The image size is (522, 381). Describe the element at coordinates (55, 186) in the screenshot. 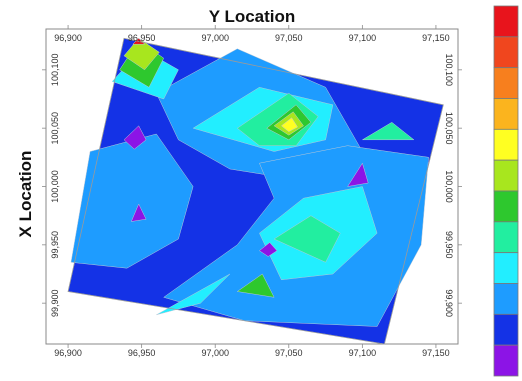

I see `y-tick-label-left: 100,000` at that location.